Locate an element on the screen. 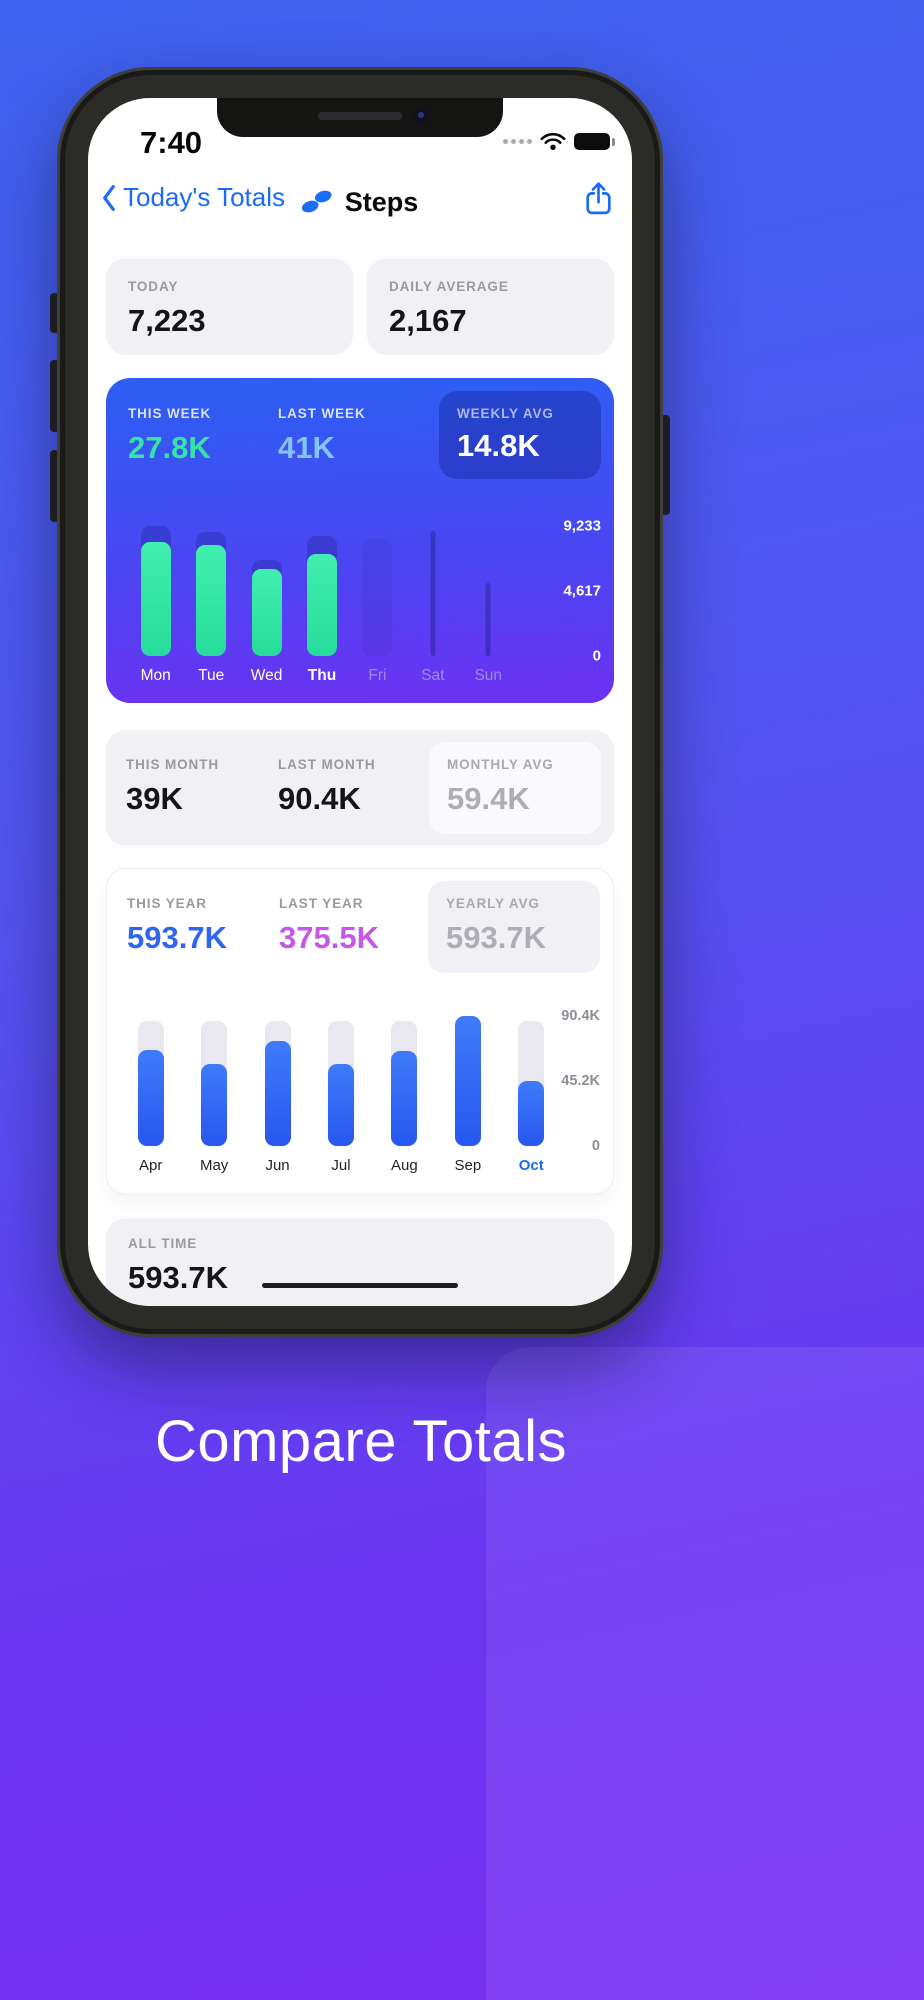 This screenshot has width=924, height=2000. x-axis-label: Wed is located at coordinates (266, 675).